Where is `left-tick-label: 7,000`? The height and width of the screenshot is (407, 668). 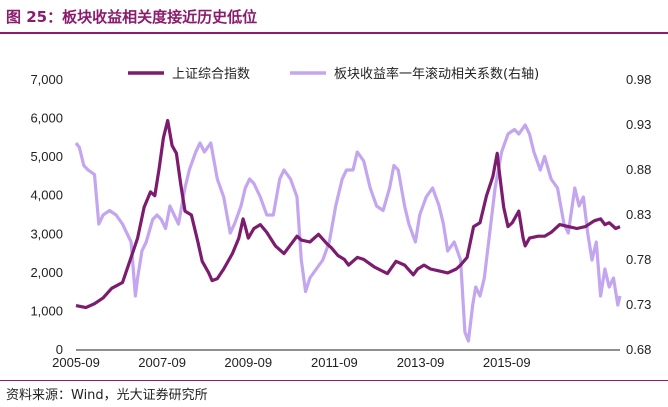
left-tick-label: 7,000 is located at coordinates (46, 79).